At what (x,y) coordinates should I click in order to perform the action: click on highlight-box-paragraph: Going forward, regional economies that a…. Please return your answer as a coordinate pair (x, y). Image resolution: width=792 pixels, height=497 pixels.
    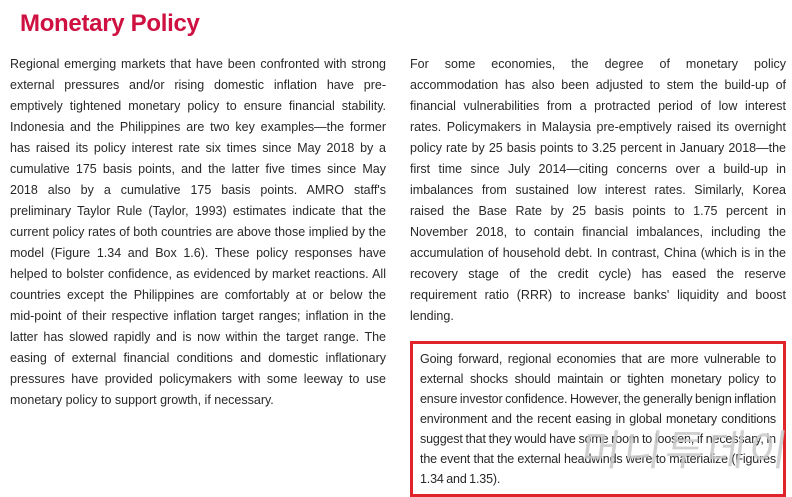
    Looking at the image, I should click on (598, 419).